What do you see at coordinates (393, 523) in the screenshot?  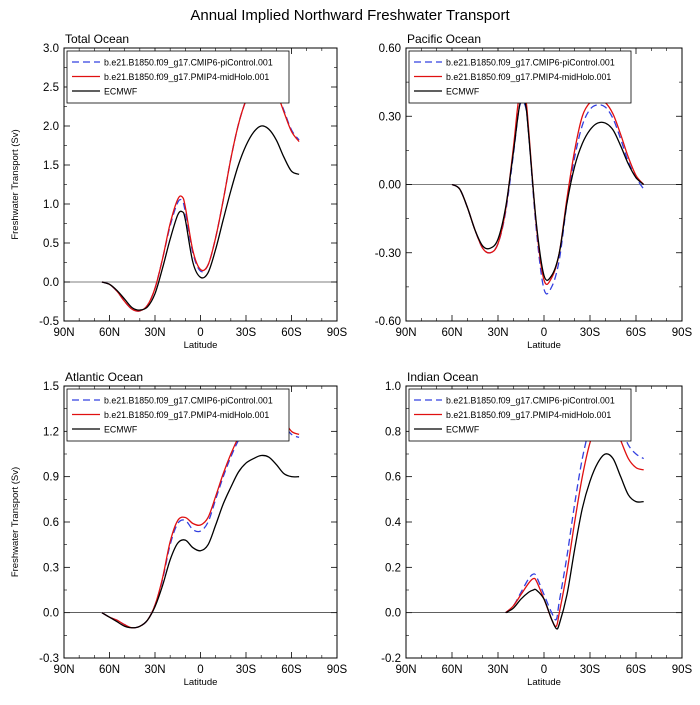 I see `y-tick-label: 0.4` at bounding box center [393, 523].